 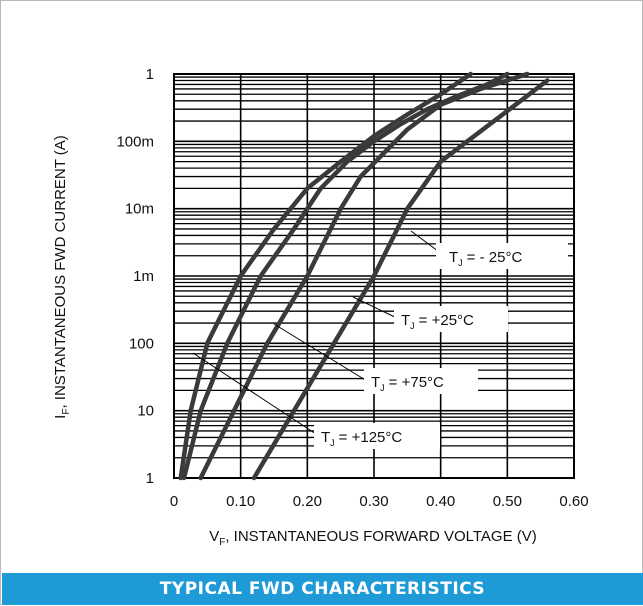 I want to click on y-tick-label: 100, so click(x=141, y=343).